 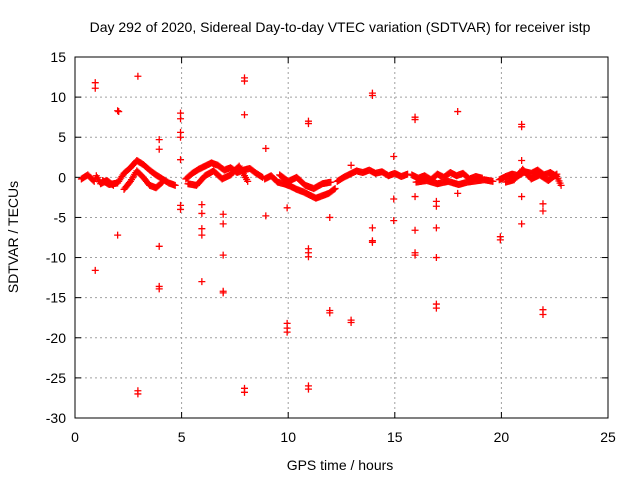 I want to click on y-tick-label: 0, so click(x=62, y=177).